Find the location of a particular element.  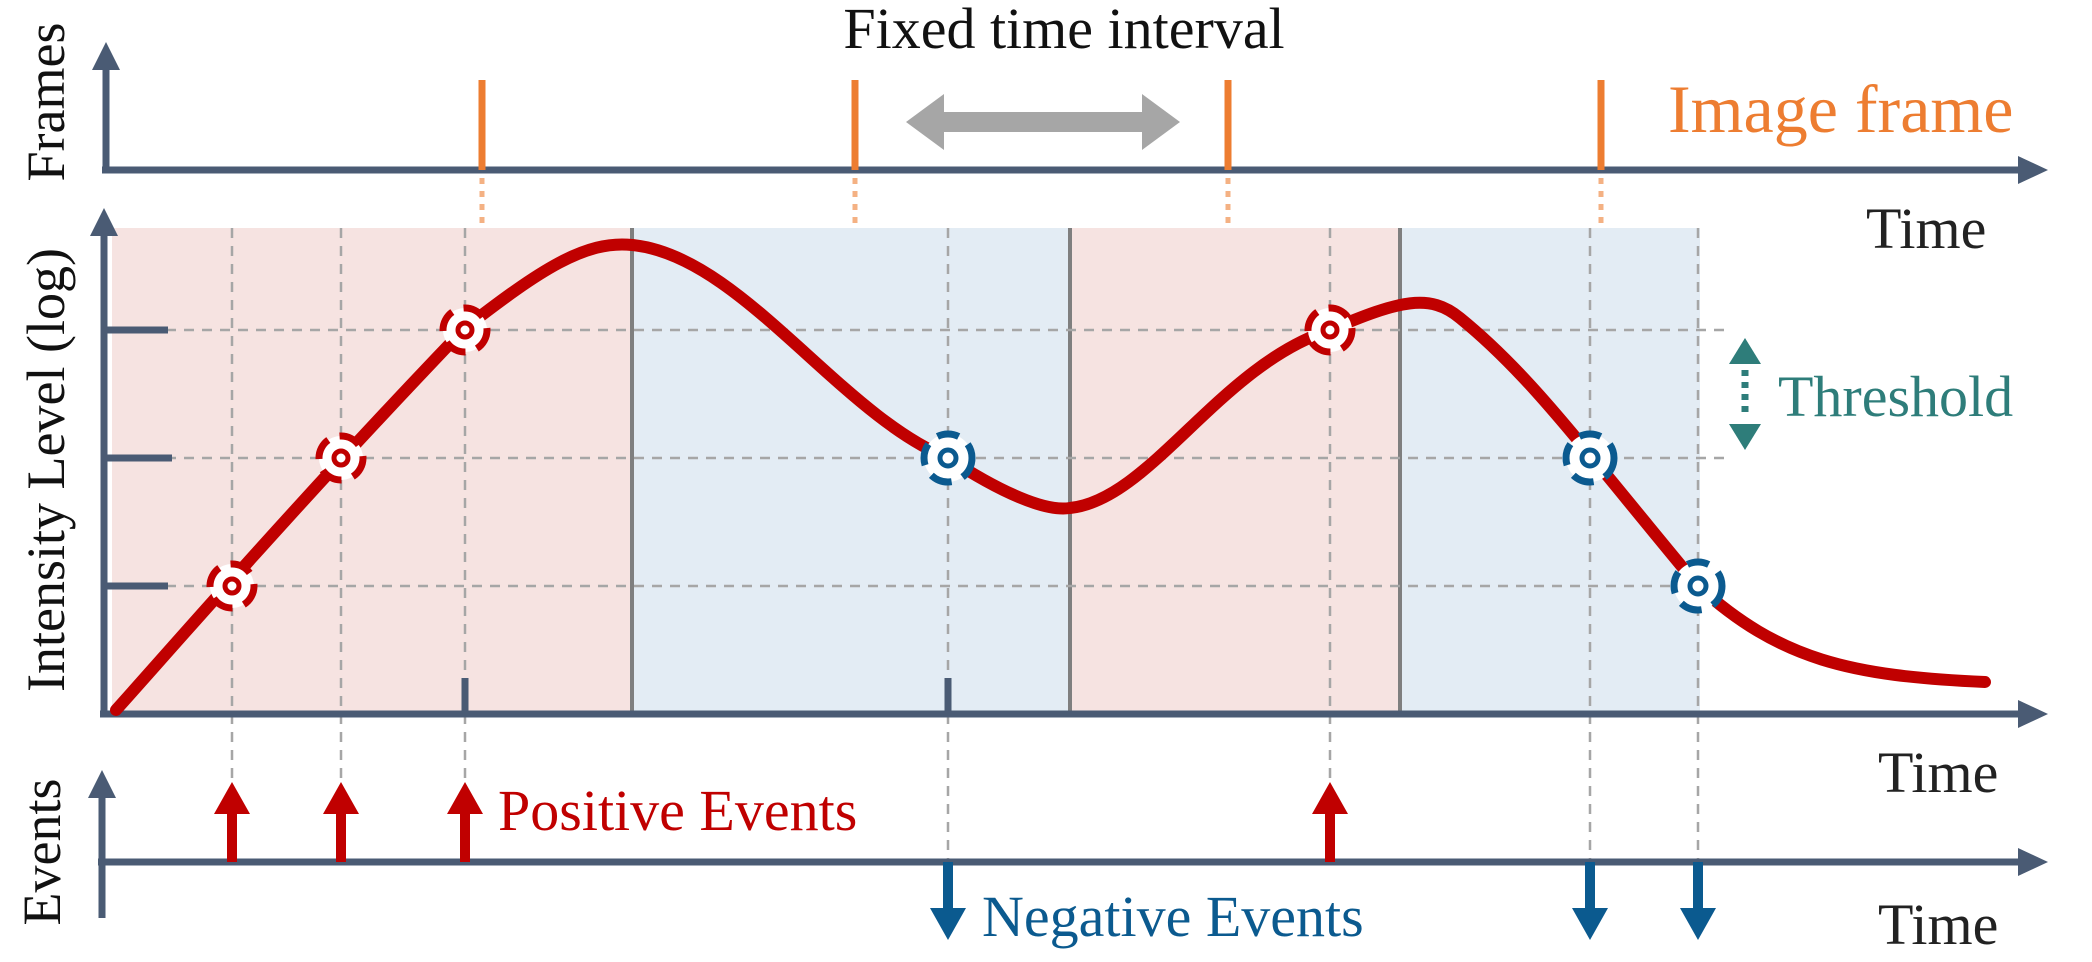

double-arrow-icon is located at coordinates (1043, 122).